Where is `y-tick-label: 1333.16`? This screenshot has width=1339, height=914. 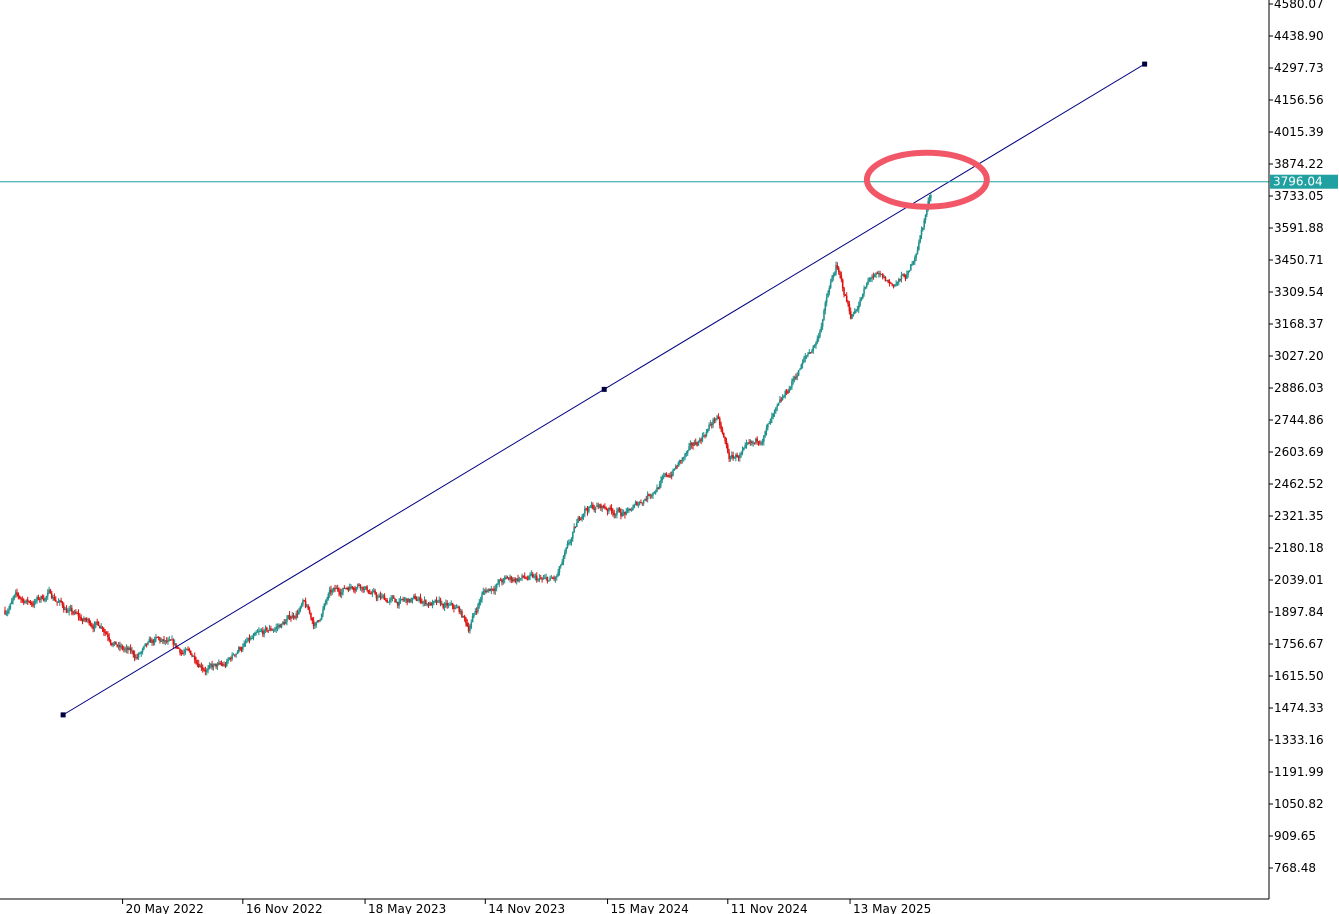
y-tick-label: 1333.16 is located at coordinates (1299, 740).